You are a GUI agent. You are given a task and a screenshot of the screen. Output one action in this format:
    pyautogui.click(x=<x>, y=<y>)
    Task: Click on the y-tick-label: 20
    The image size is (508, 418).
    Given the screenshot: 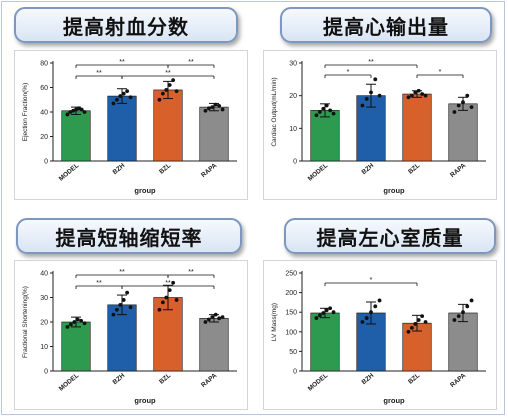 What is the action you would take?
    pyautogui.click(x=44, y=323)
    